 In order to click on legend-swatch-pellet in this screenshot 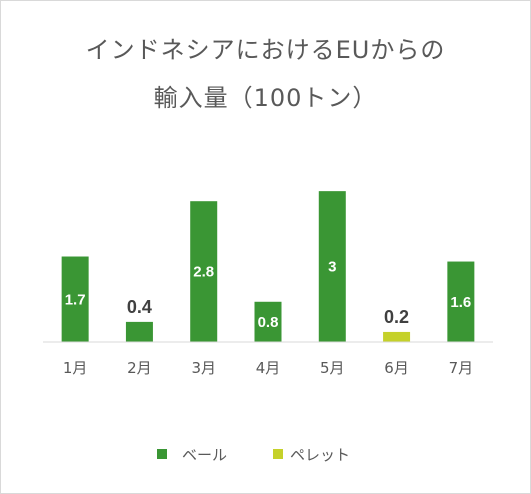, I will do `click(278, 454)`.